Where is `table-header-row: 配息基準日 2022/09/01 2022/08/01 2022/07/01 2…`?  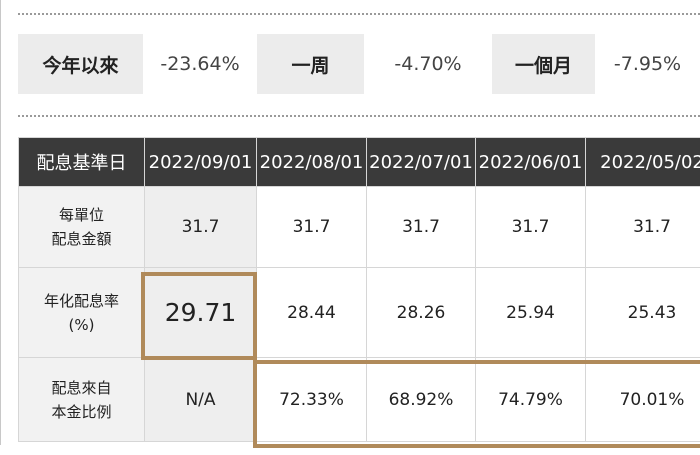 table-header-row: 配息基準日 2022/09/01 2022/08/01 2022/07/01 2… is located at coordinates (359, 162).